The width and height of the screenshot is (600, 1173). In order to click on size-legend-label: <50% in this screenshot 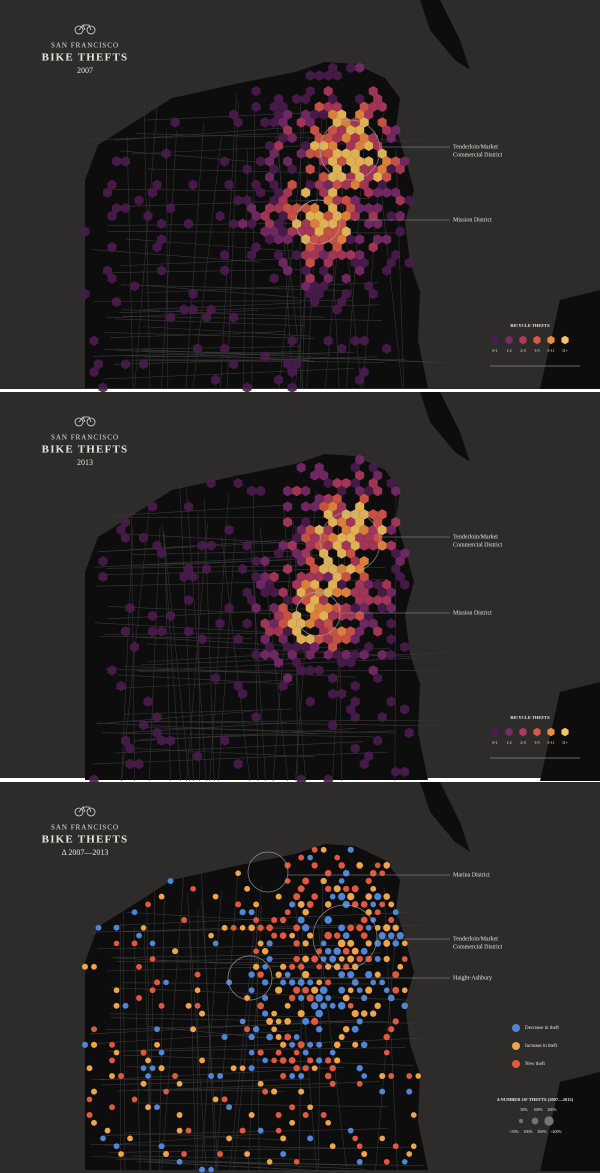, I will do `click(514, 1131)`.